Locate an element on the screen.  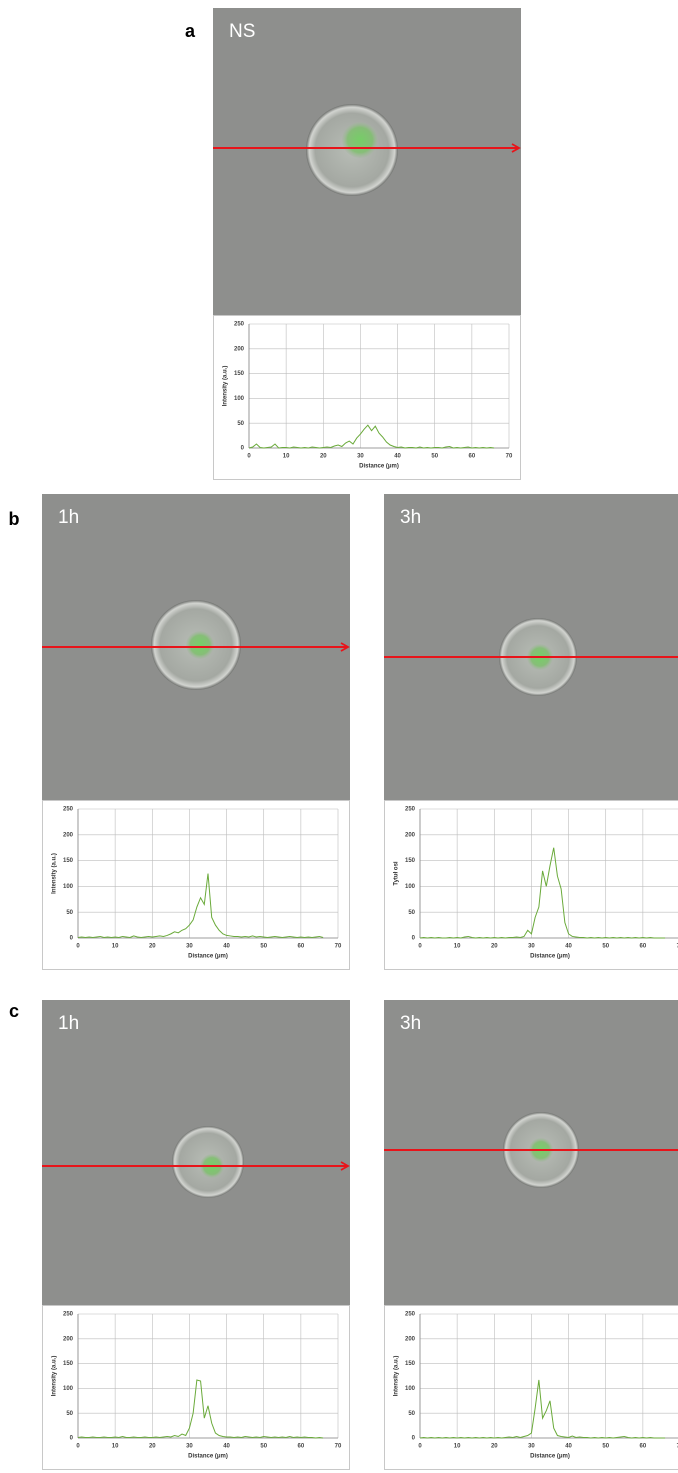
panel-label: b is located at coordinates (14, 519).